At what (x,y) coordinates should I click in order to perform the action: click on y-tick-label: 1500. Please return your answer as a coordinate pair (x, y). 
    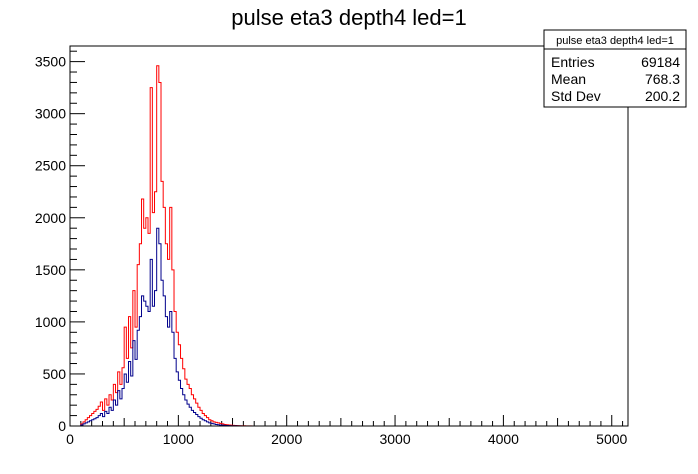
    Looking at the image, I should click on (50, 270).